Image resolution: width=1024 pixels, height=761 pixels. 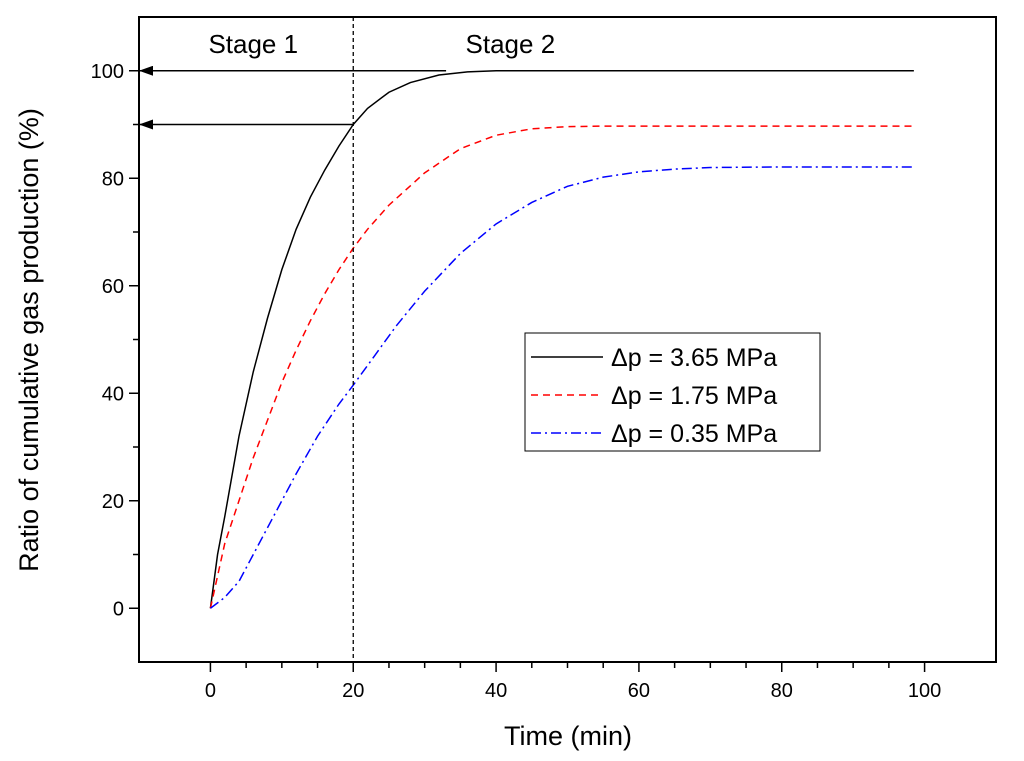 I want to click on legend-label-3: Δp = 0.35 MPa, so click(x=694, y=434).